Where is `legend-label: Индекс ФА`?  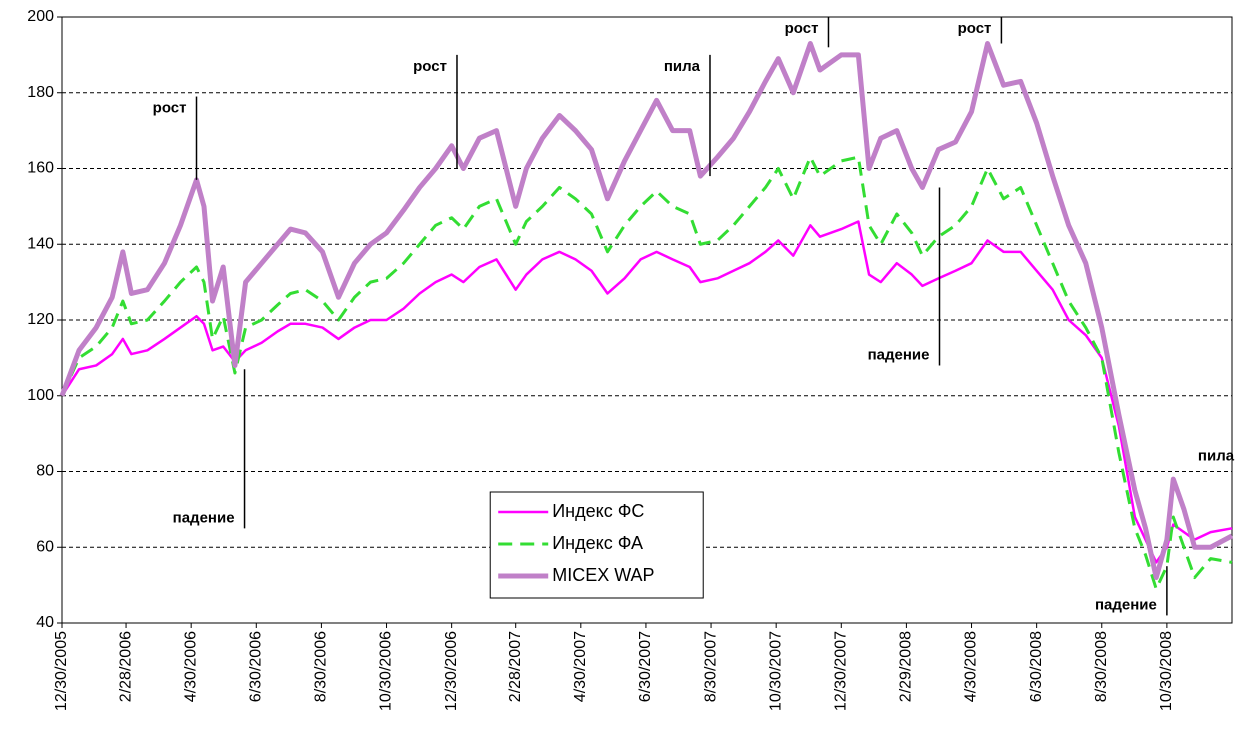
legend-label: Индекс ФА is located at coordinates (597, 543).